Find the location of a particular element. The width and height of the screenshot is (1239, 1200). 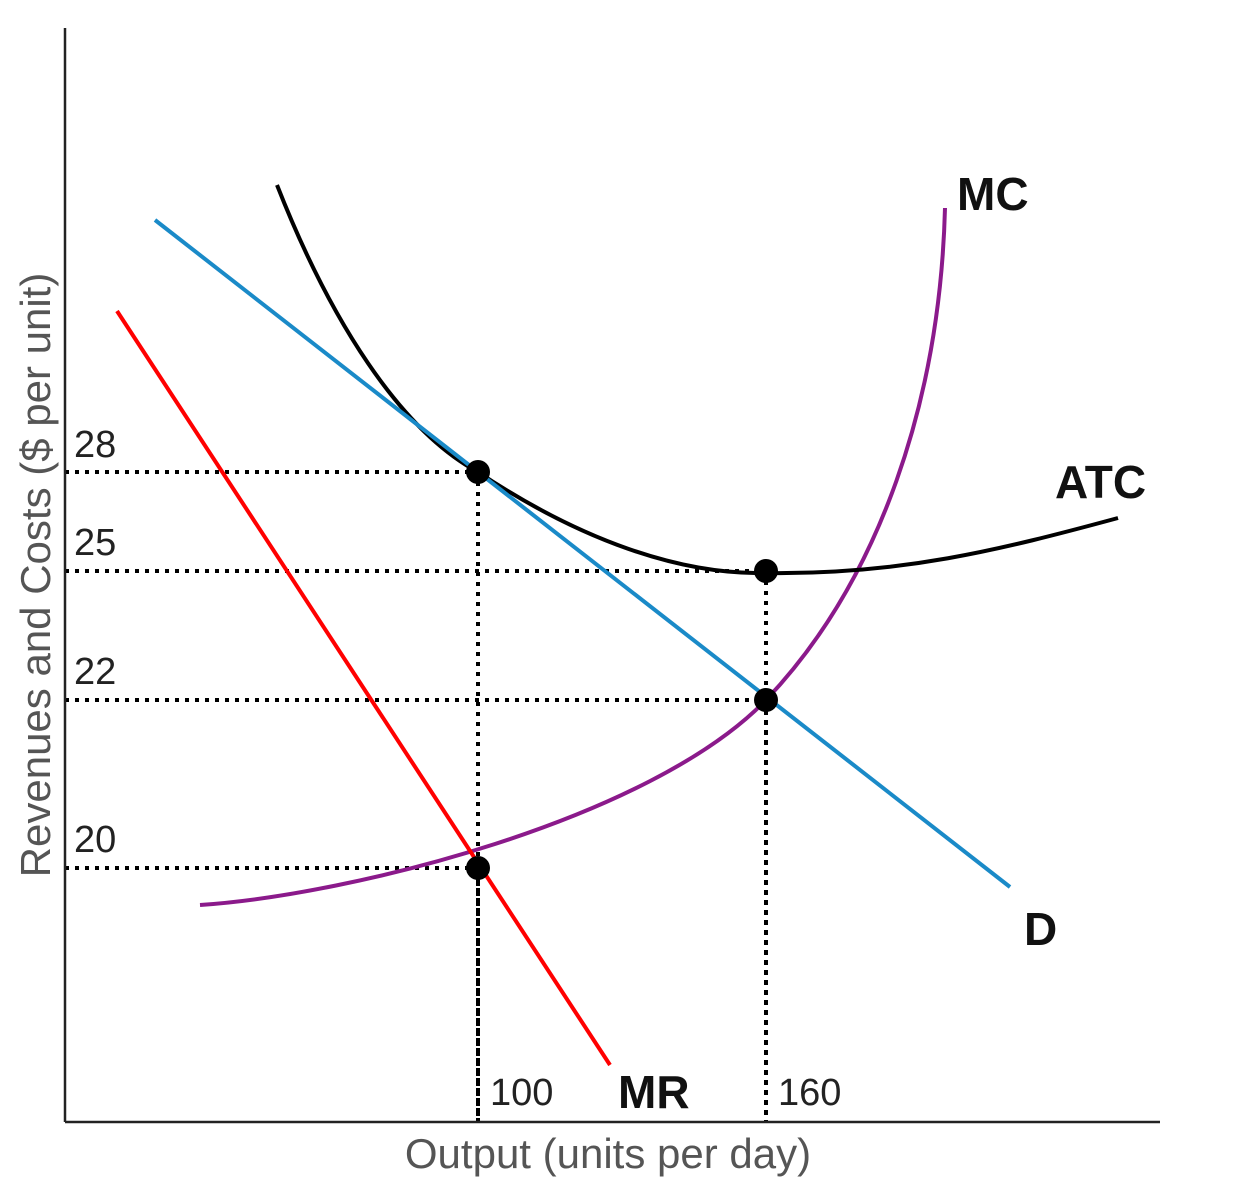

y-axis-title: Revenues and Costs ($ per unit) is located at coordinates (35, 575).